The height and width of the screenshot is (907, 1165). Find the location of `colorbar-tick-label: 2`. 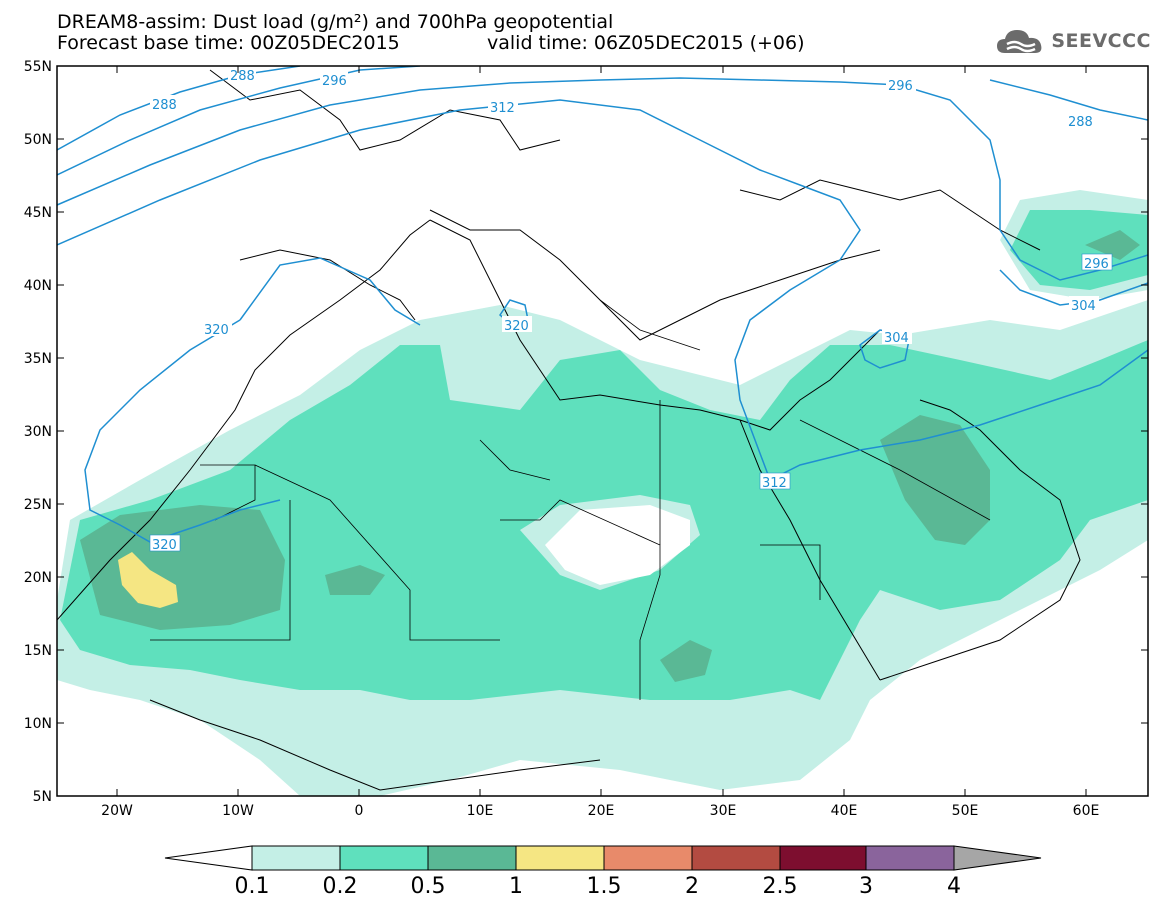

colorbar-tick-label: 2 is located at coordinates (692, 886).